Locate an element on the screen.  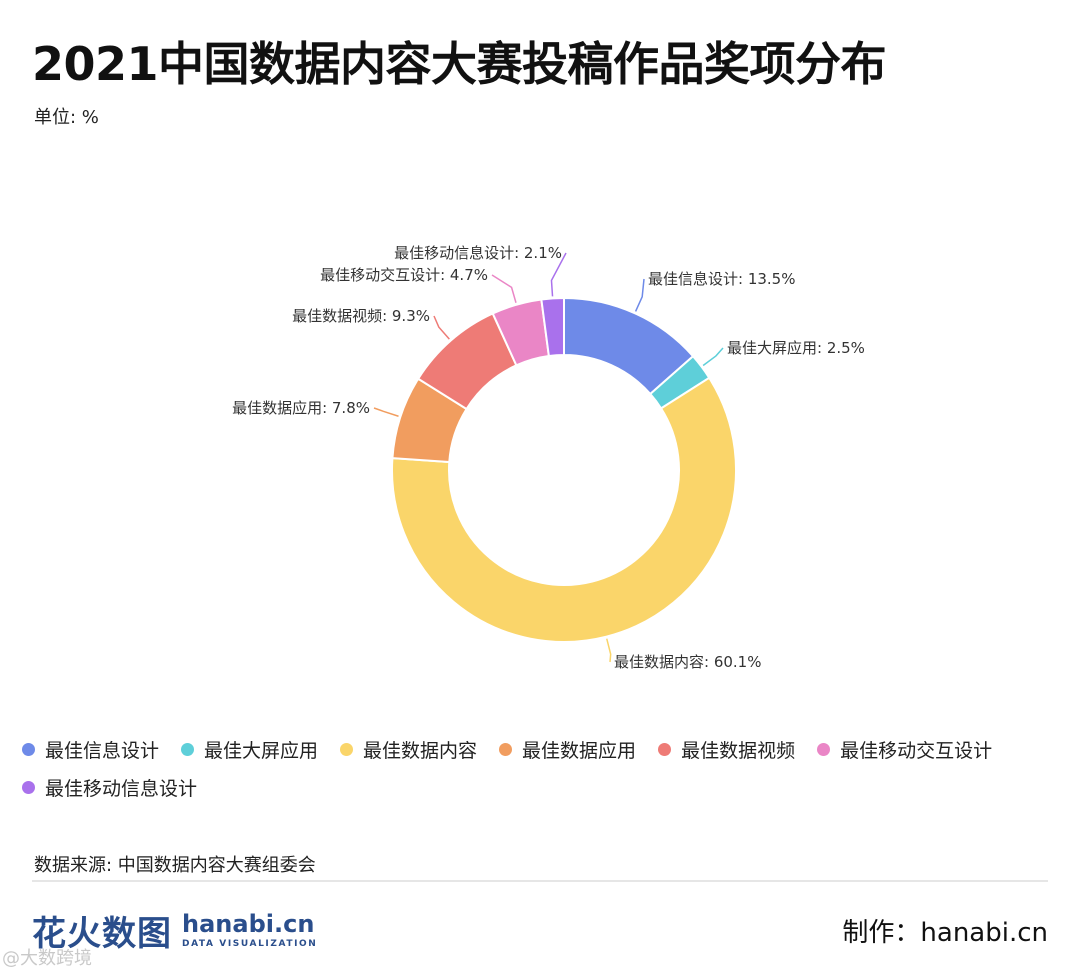
slice-label: 最佳大屏应用: 2.5% is located at coordinates (796, 348).